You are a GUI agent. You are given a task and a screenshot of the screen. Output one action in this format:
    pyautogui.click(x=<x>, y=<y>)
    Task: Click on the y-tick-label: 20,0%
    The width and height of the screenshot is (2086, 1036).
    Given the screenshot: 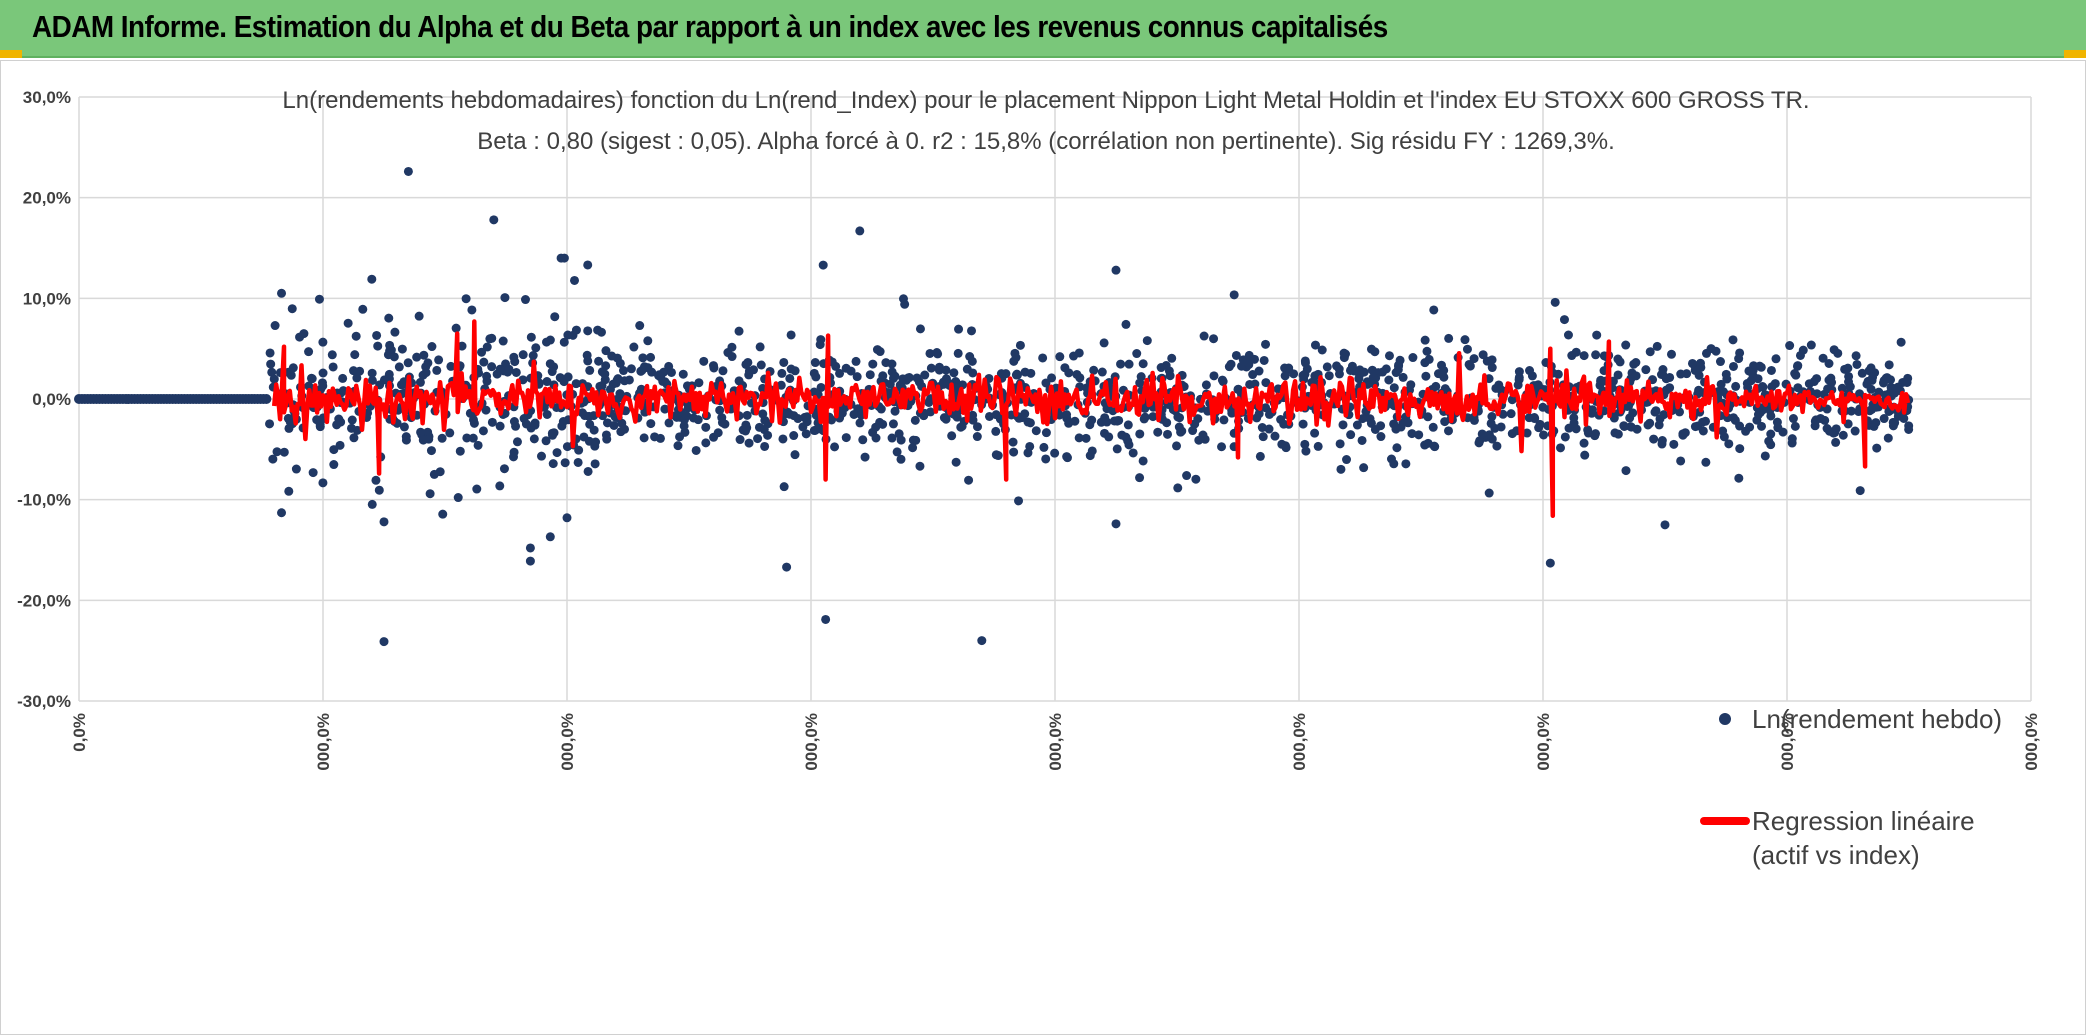 What is the action you would take?
    pyautogui.click(x=47, y=198)
    